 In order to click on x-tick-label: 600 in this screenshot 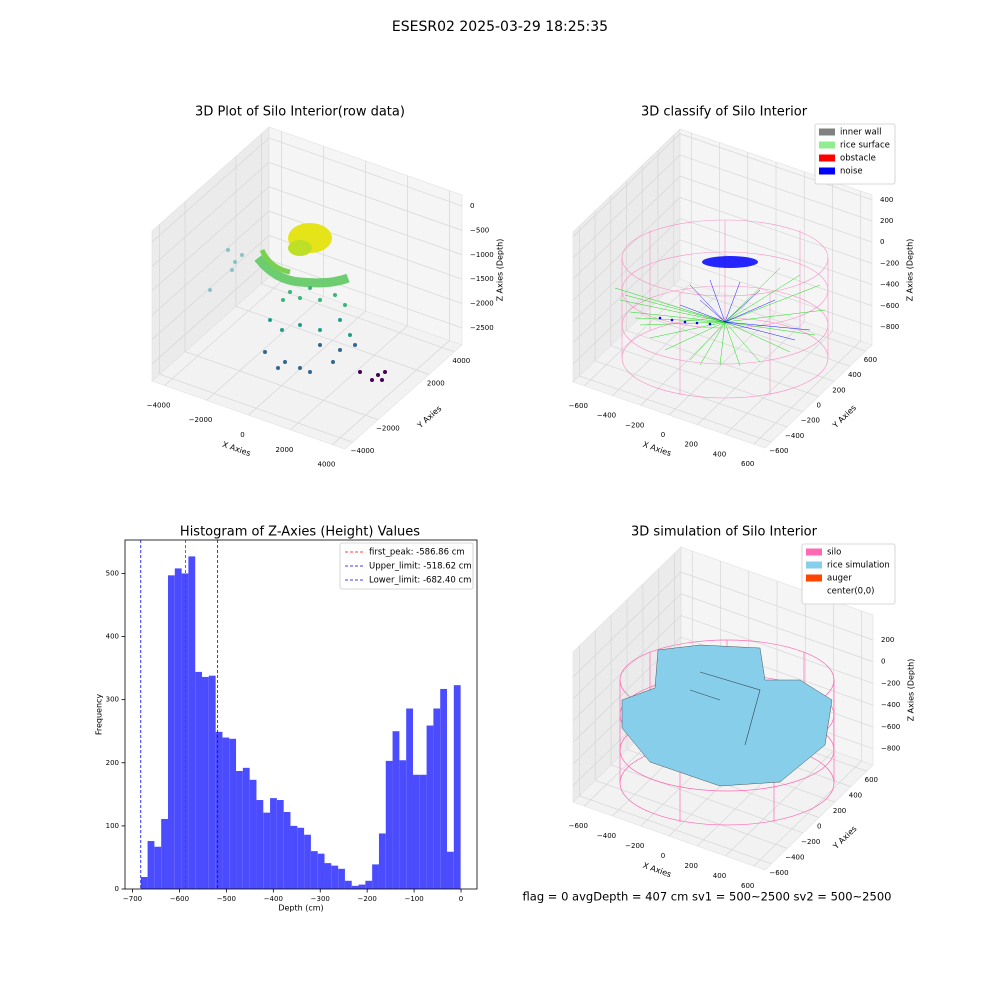, I will do `click(747, 464)`.